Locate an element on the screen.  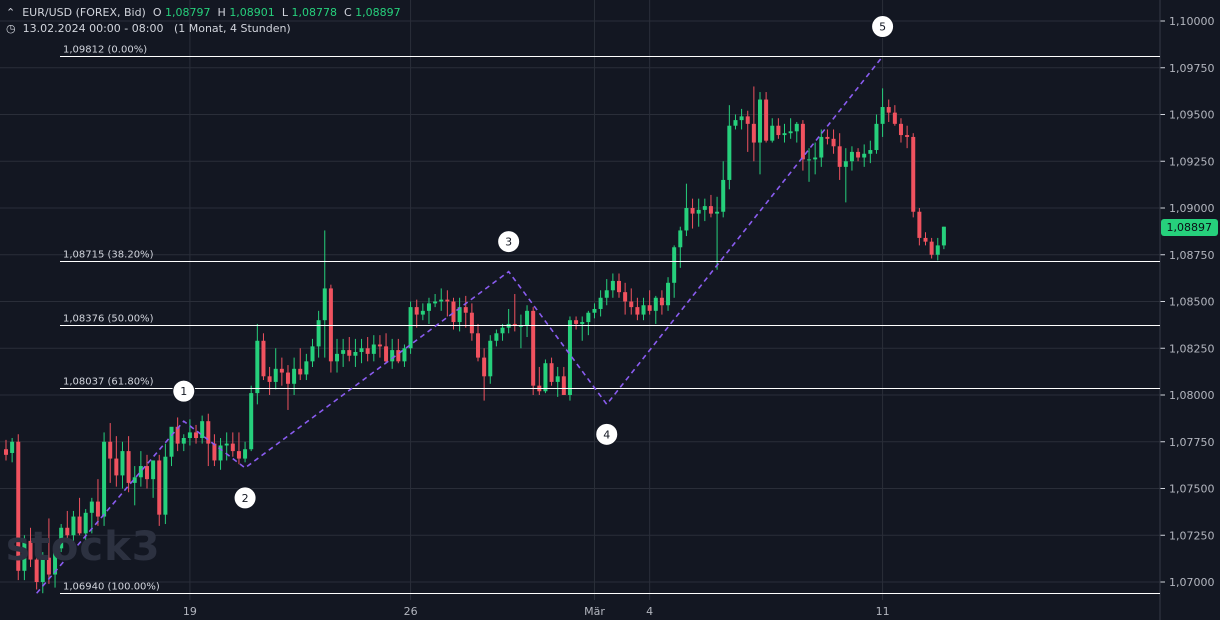
fib-level-label: 1,08376 (50.00%) is located at coordinates (108, 319).